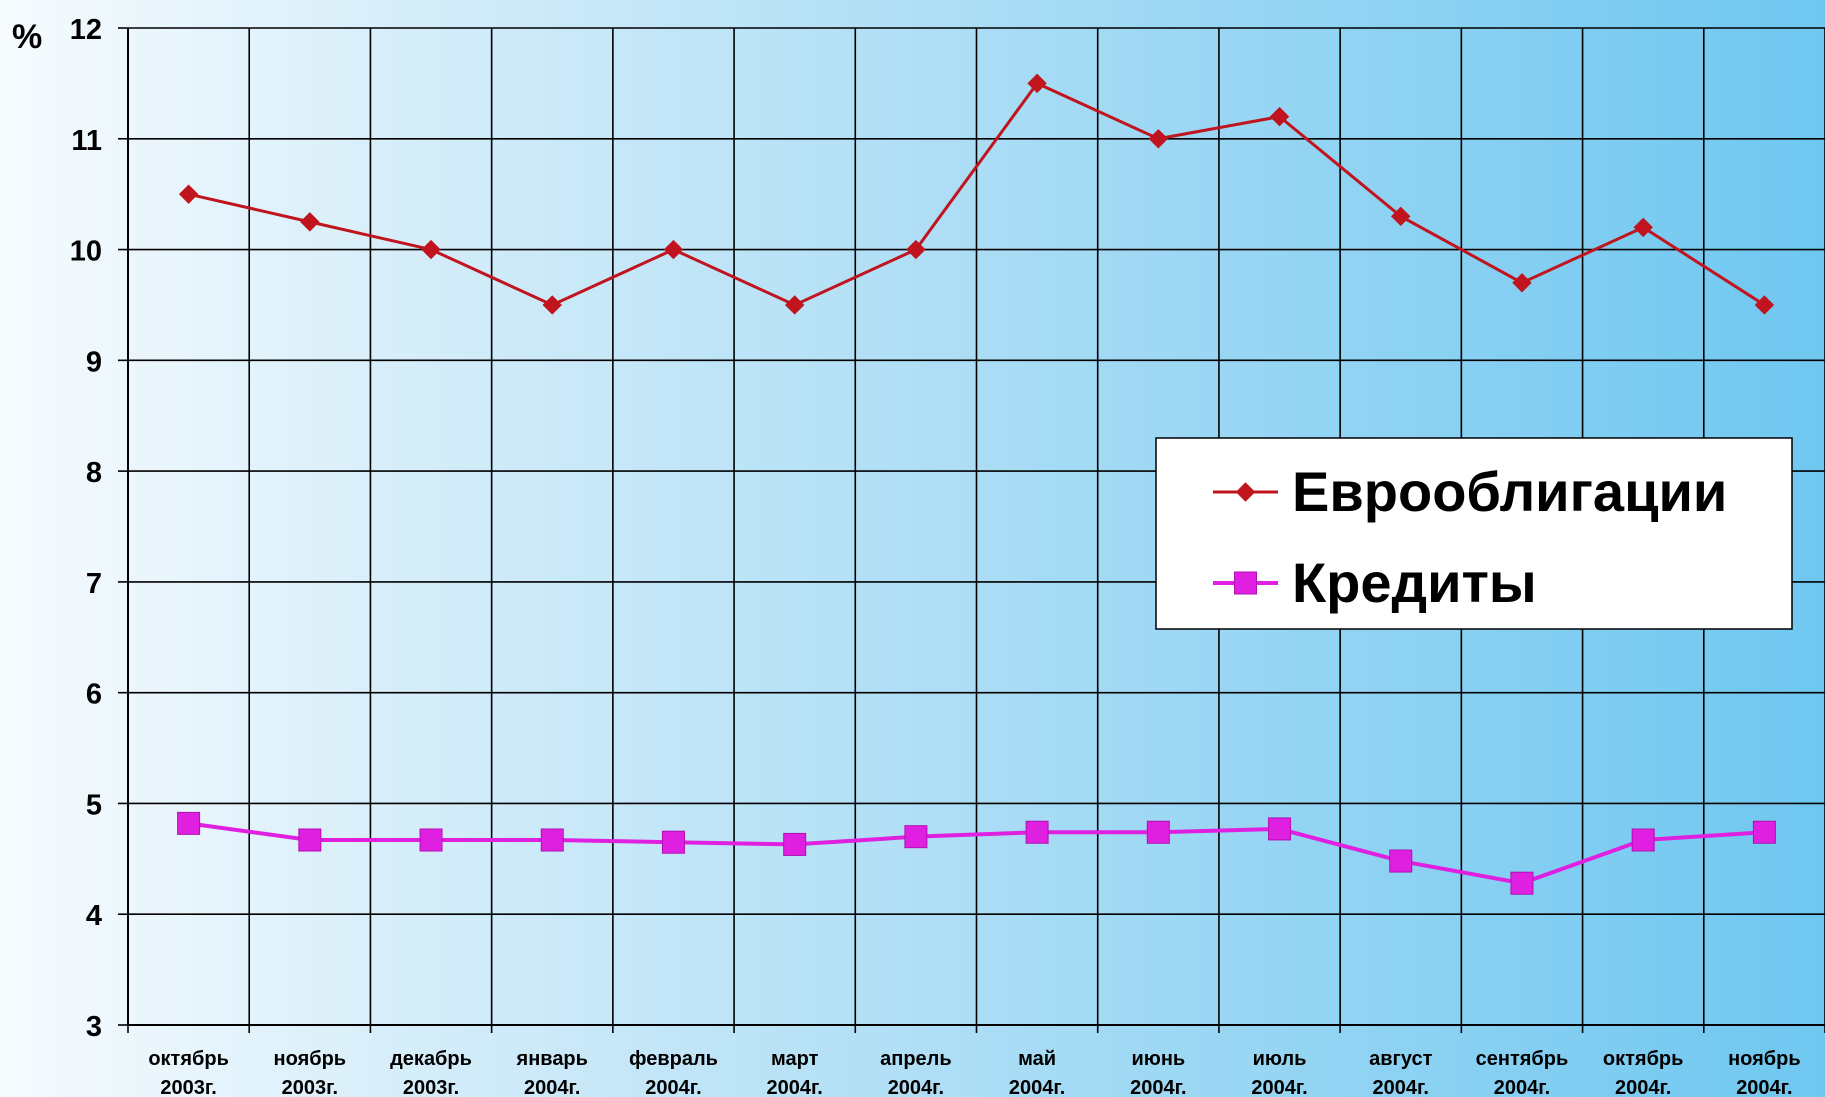 This screenshot has width=1825, height=1097. What do you see at coordinates (431, 1059) in the screenshot?
I see `x-tick-label-month: декабрь` at bounding box center [431, 1059].